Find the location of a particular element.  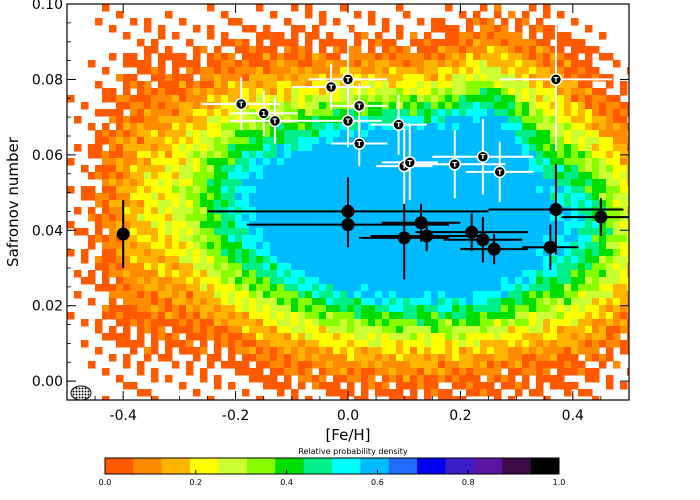

point-label: T is located at coordinates (359, 106).